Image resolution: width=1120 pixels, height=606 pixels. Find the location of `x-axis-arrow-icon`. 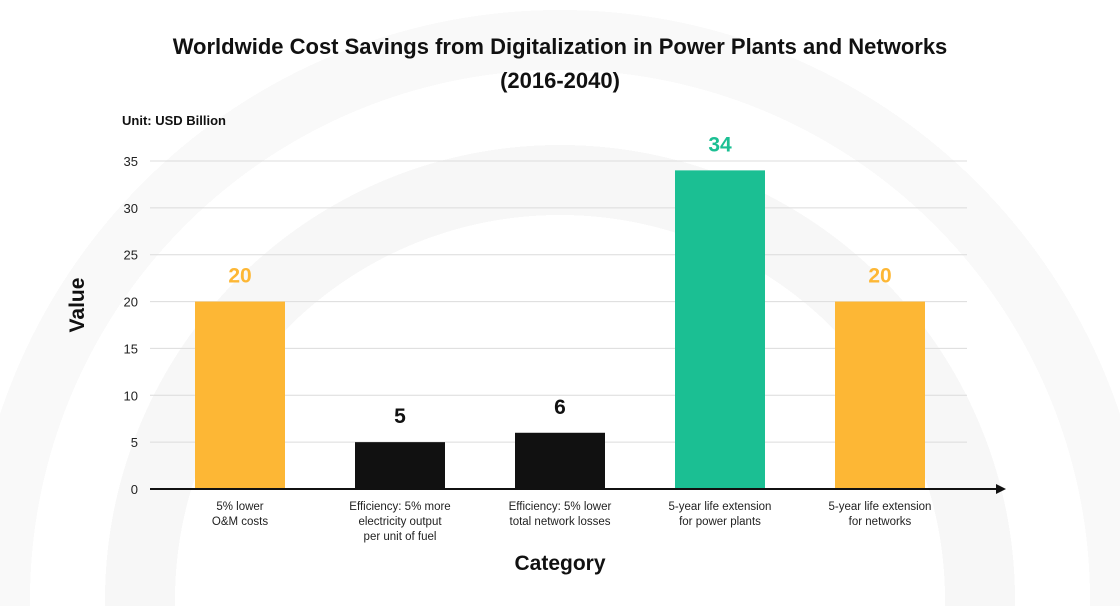

x-axis-arrow-icon is located at coordinates (1001, 489).